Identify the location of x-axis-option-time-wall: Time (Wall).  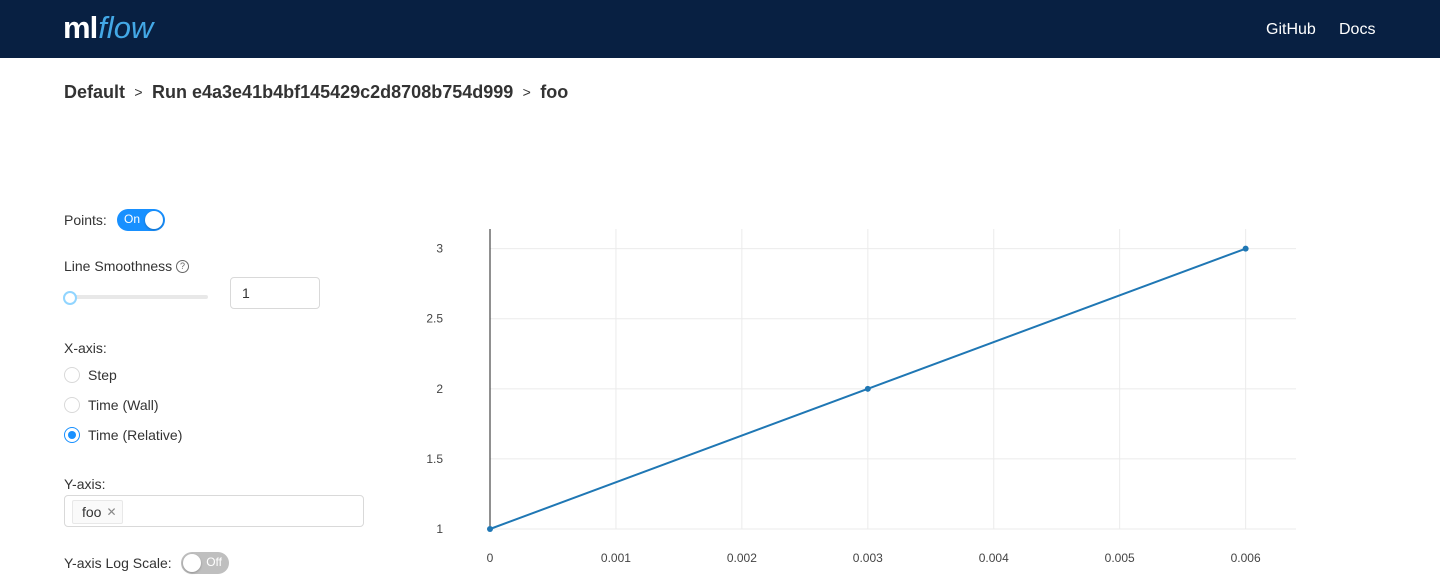
(111, 405).